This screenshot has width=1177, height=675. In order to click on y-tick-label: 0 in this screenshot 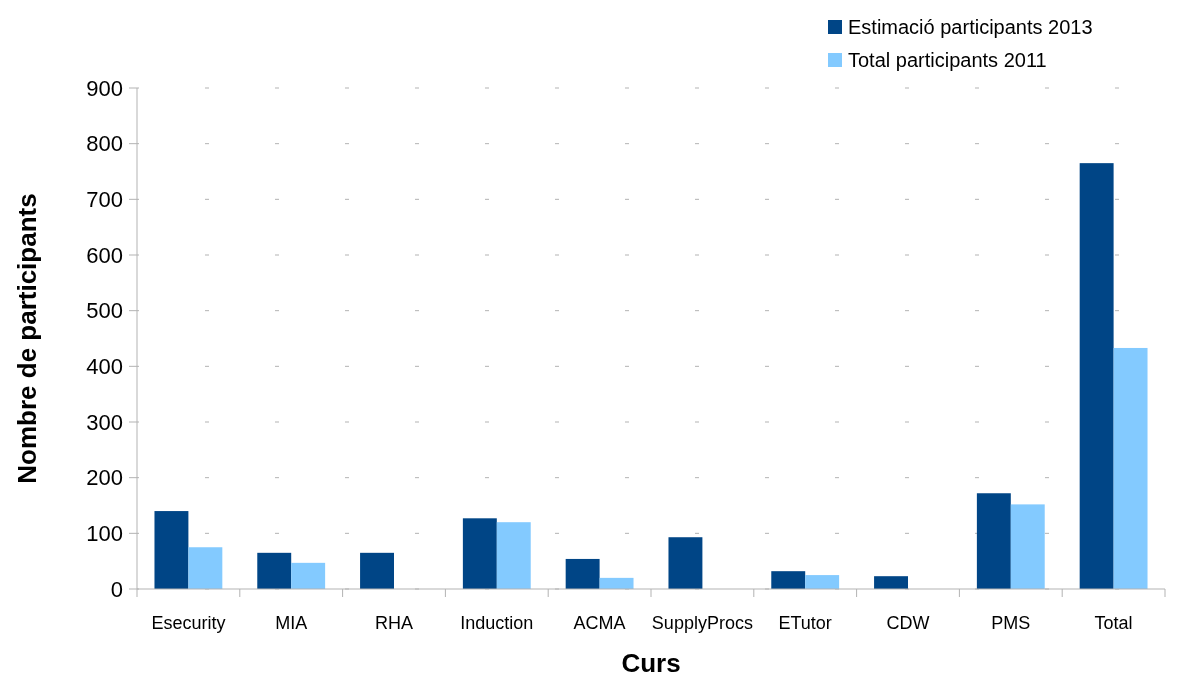, I will do `click(116, 589)`.